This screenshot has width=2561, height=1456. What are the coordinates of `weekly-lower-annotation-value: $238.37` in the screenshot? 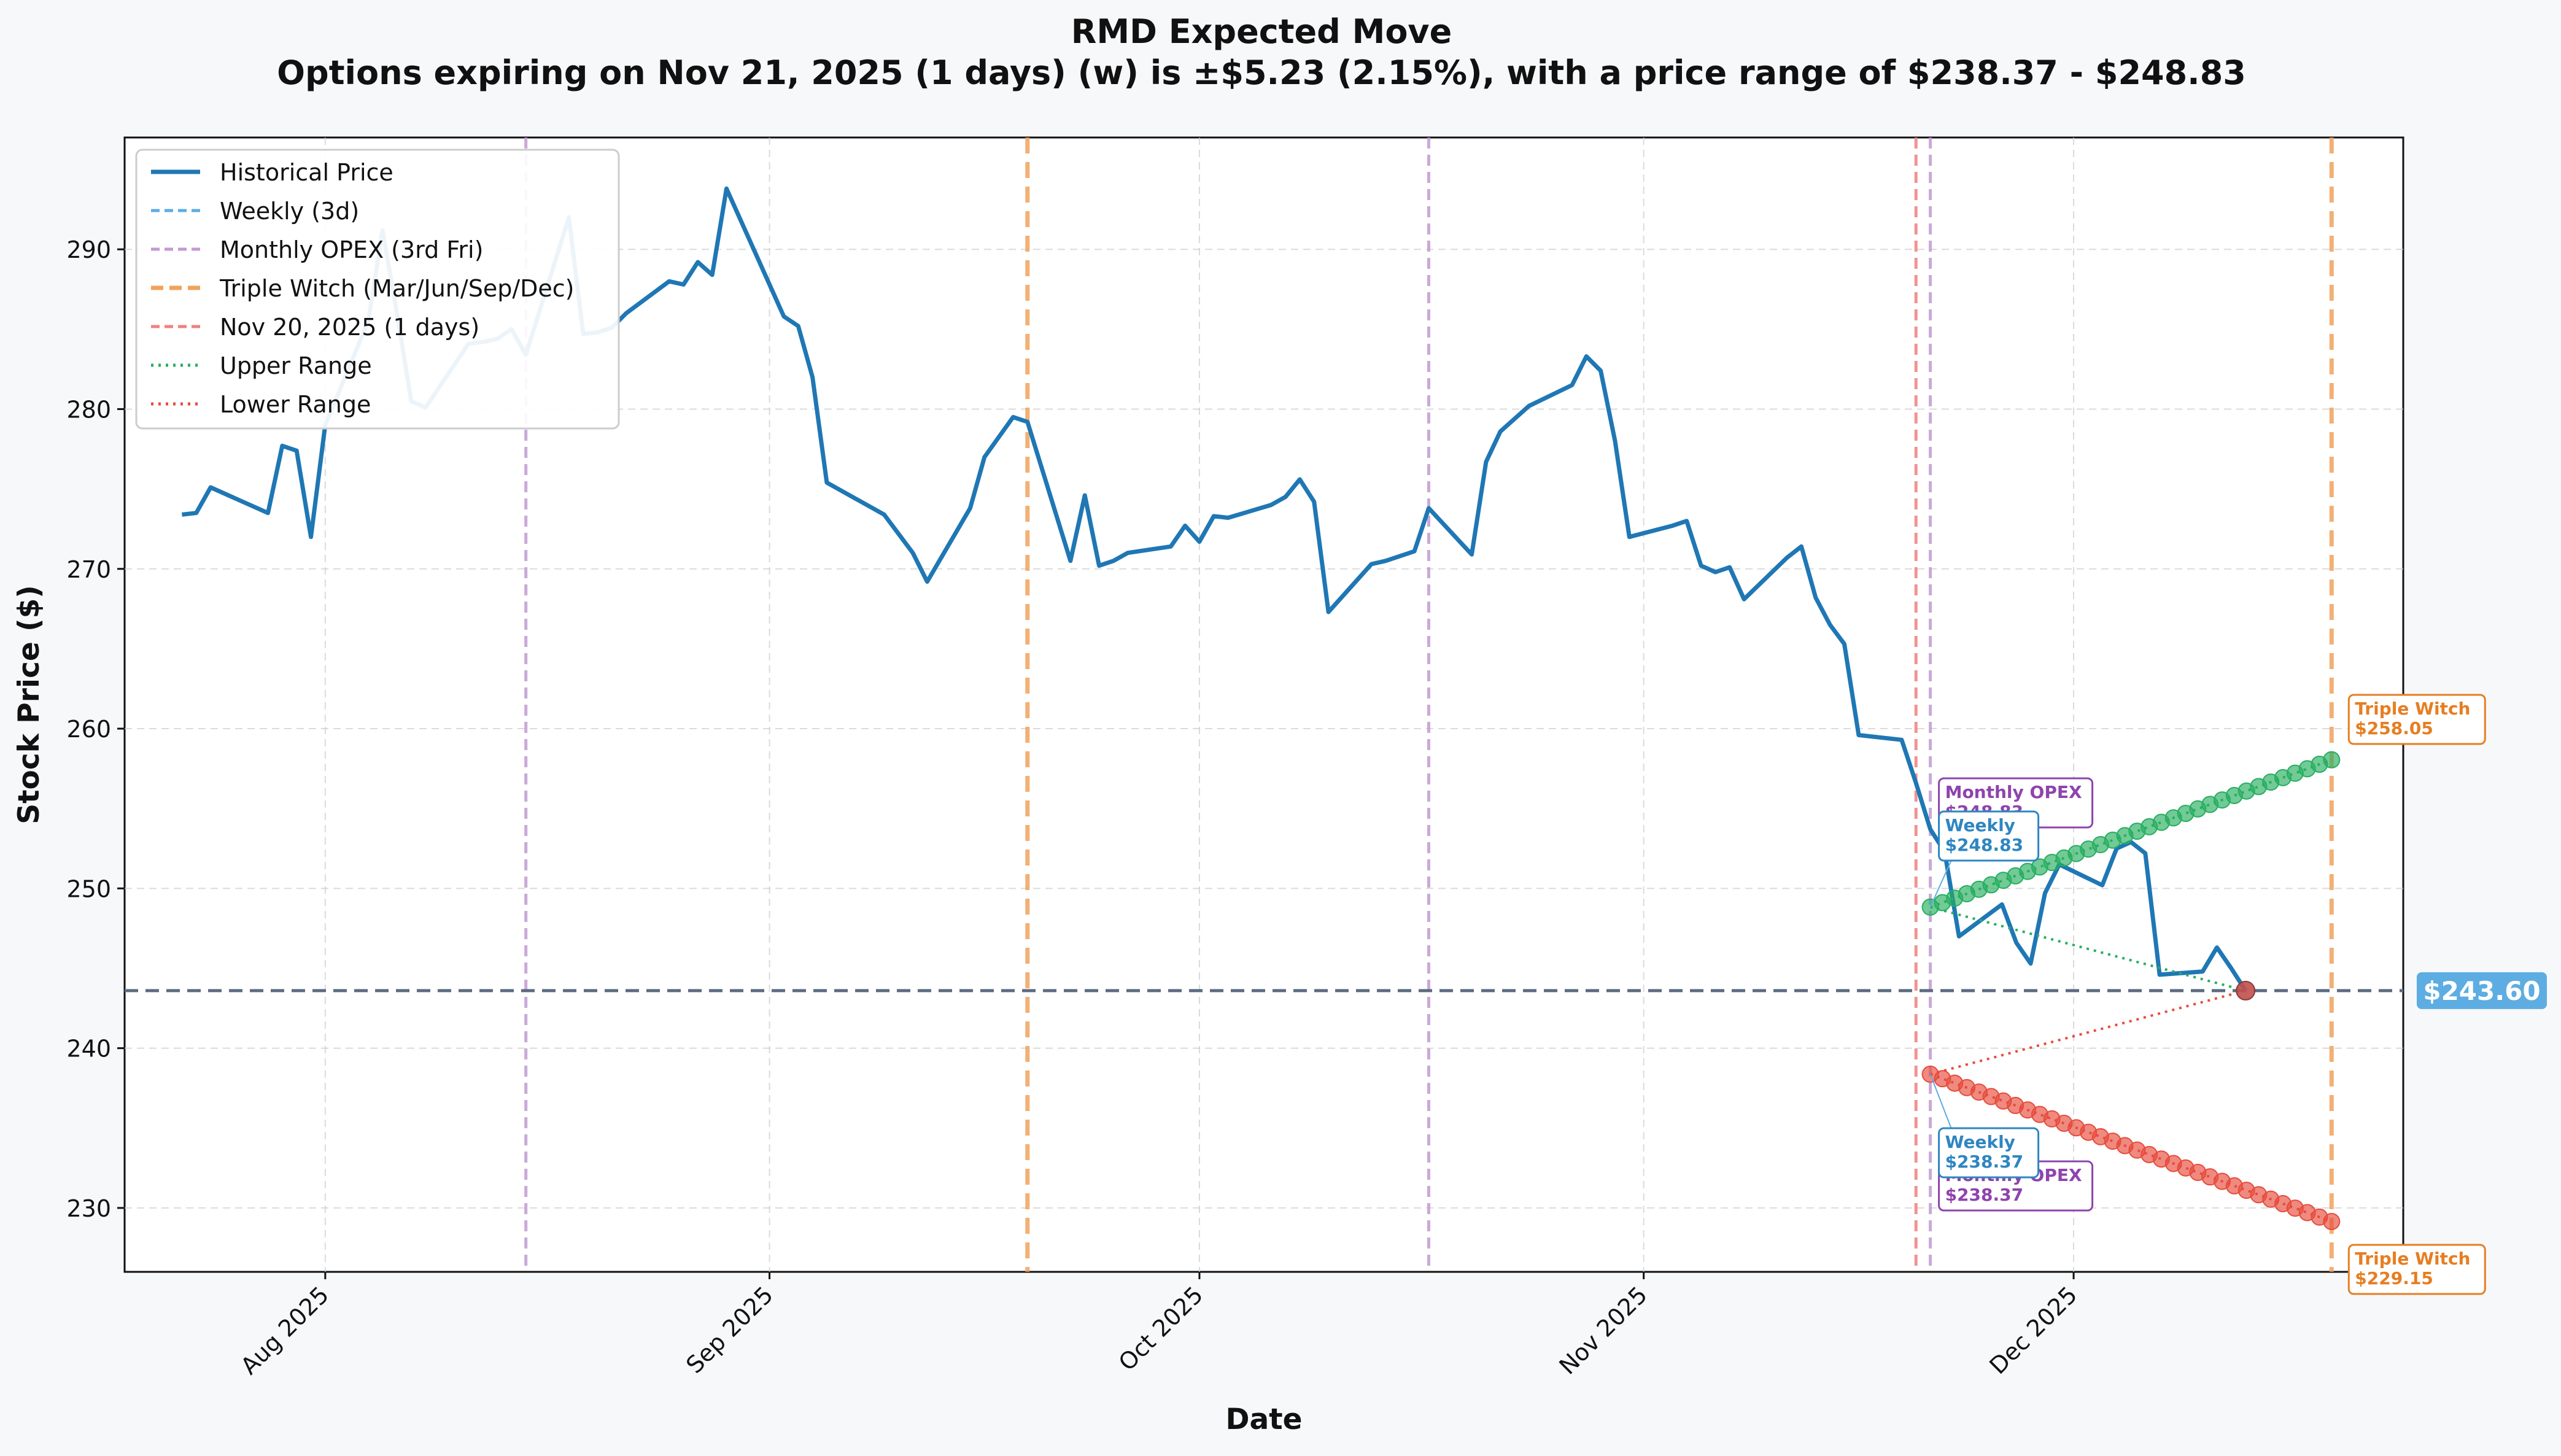 It's located at (1985, 1162).